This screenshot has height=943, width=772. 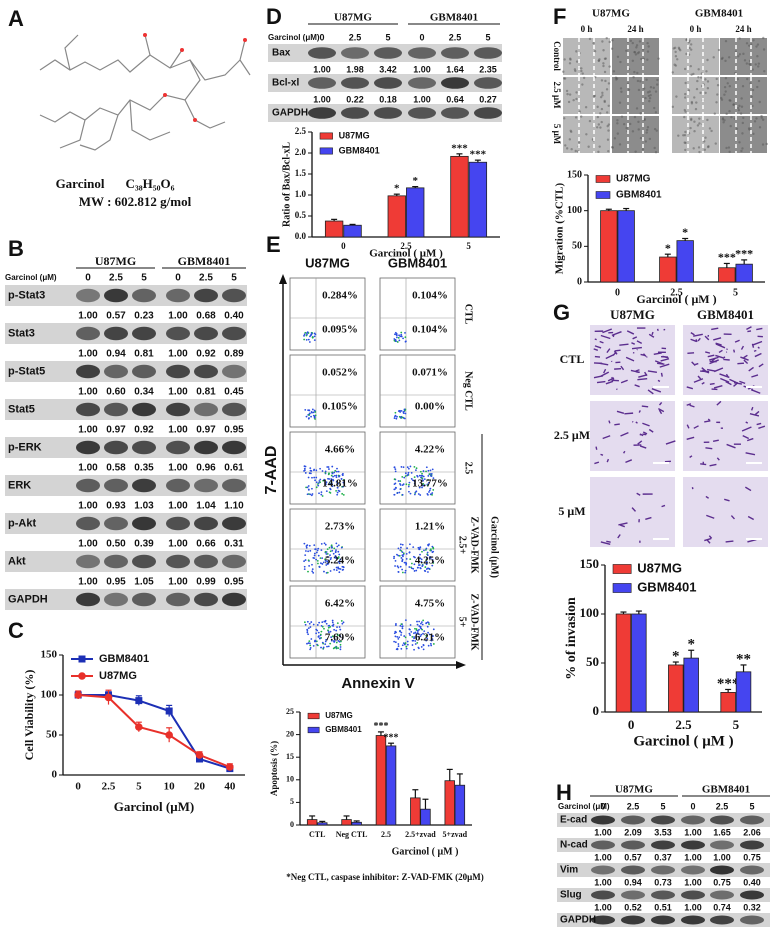 What do you see at coordinates (574, 174) in the screenshot?
I see `y-tick-label: 150` at bounding box center [574, 174].